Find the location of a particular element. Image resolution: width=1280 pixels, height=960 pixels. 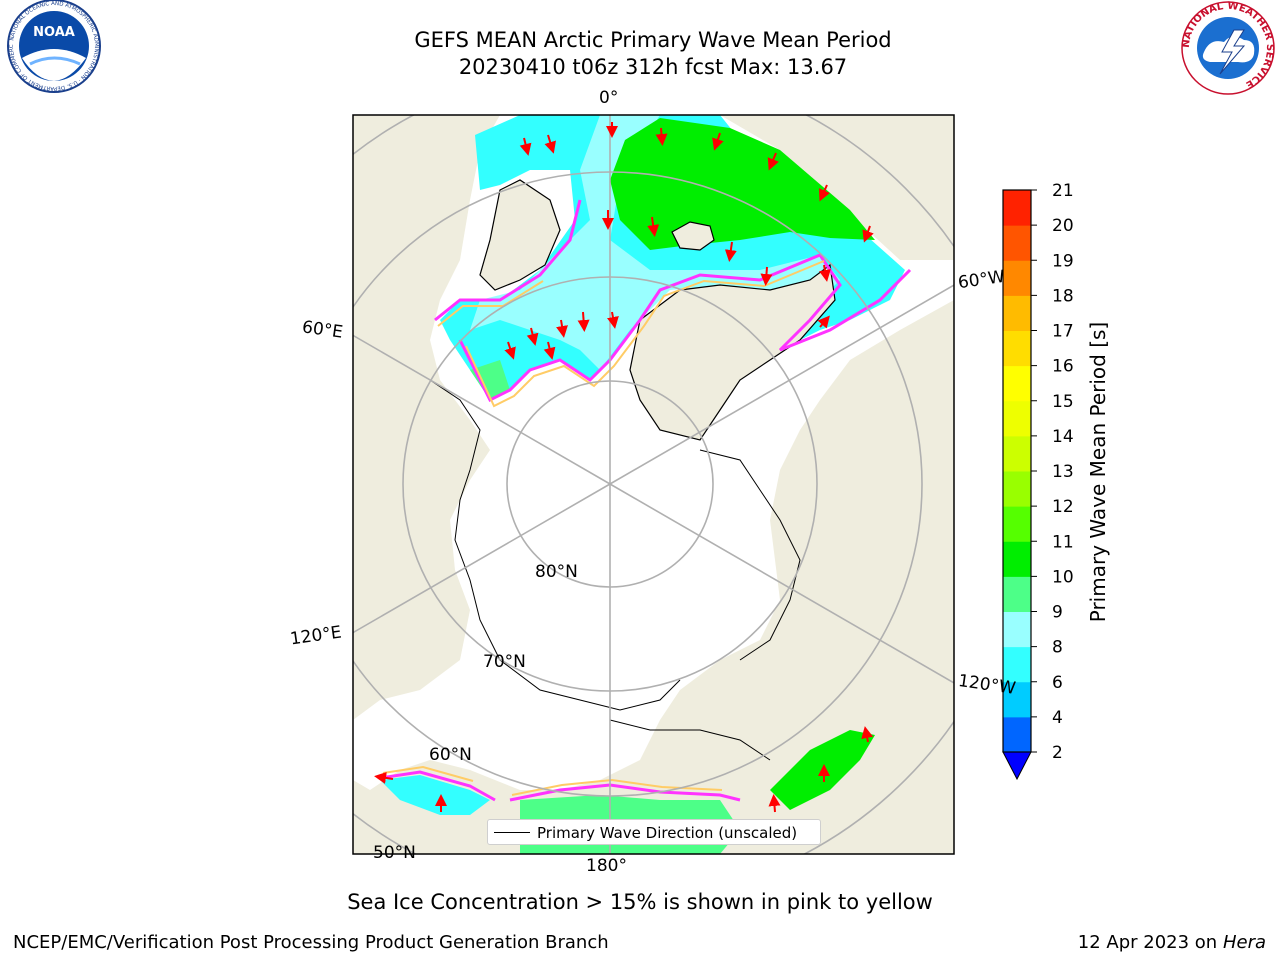

colorbar-tick-label: 13 is located at coordinates (1063, 472).